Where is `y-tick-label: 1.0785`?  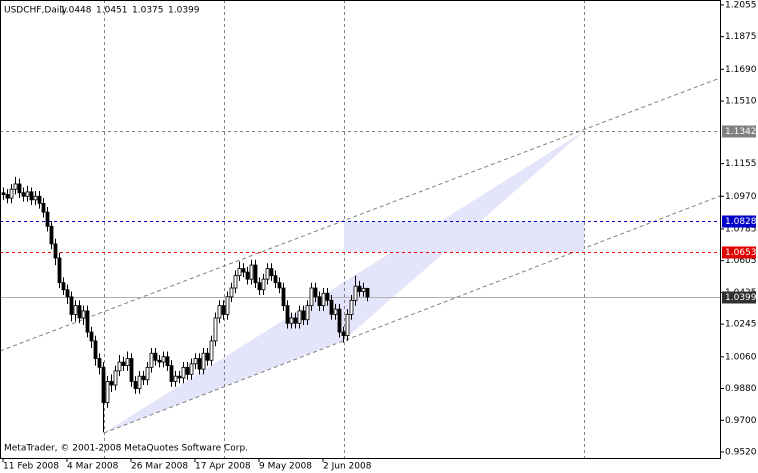
y-tick-label: 1.0785 is located at coordinates (741, 229).